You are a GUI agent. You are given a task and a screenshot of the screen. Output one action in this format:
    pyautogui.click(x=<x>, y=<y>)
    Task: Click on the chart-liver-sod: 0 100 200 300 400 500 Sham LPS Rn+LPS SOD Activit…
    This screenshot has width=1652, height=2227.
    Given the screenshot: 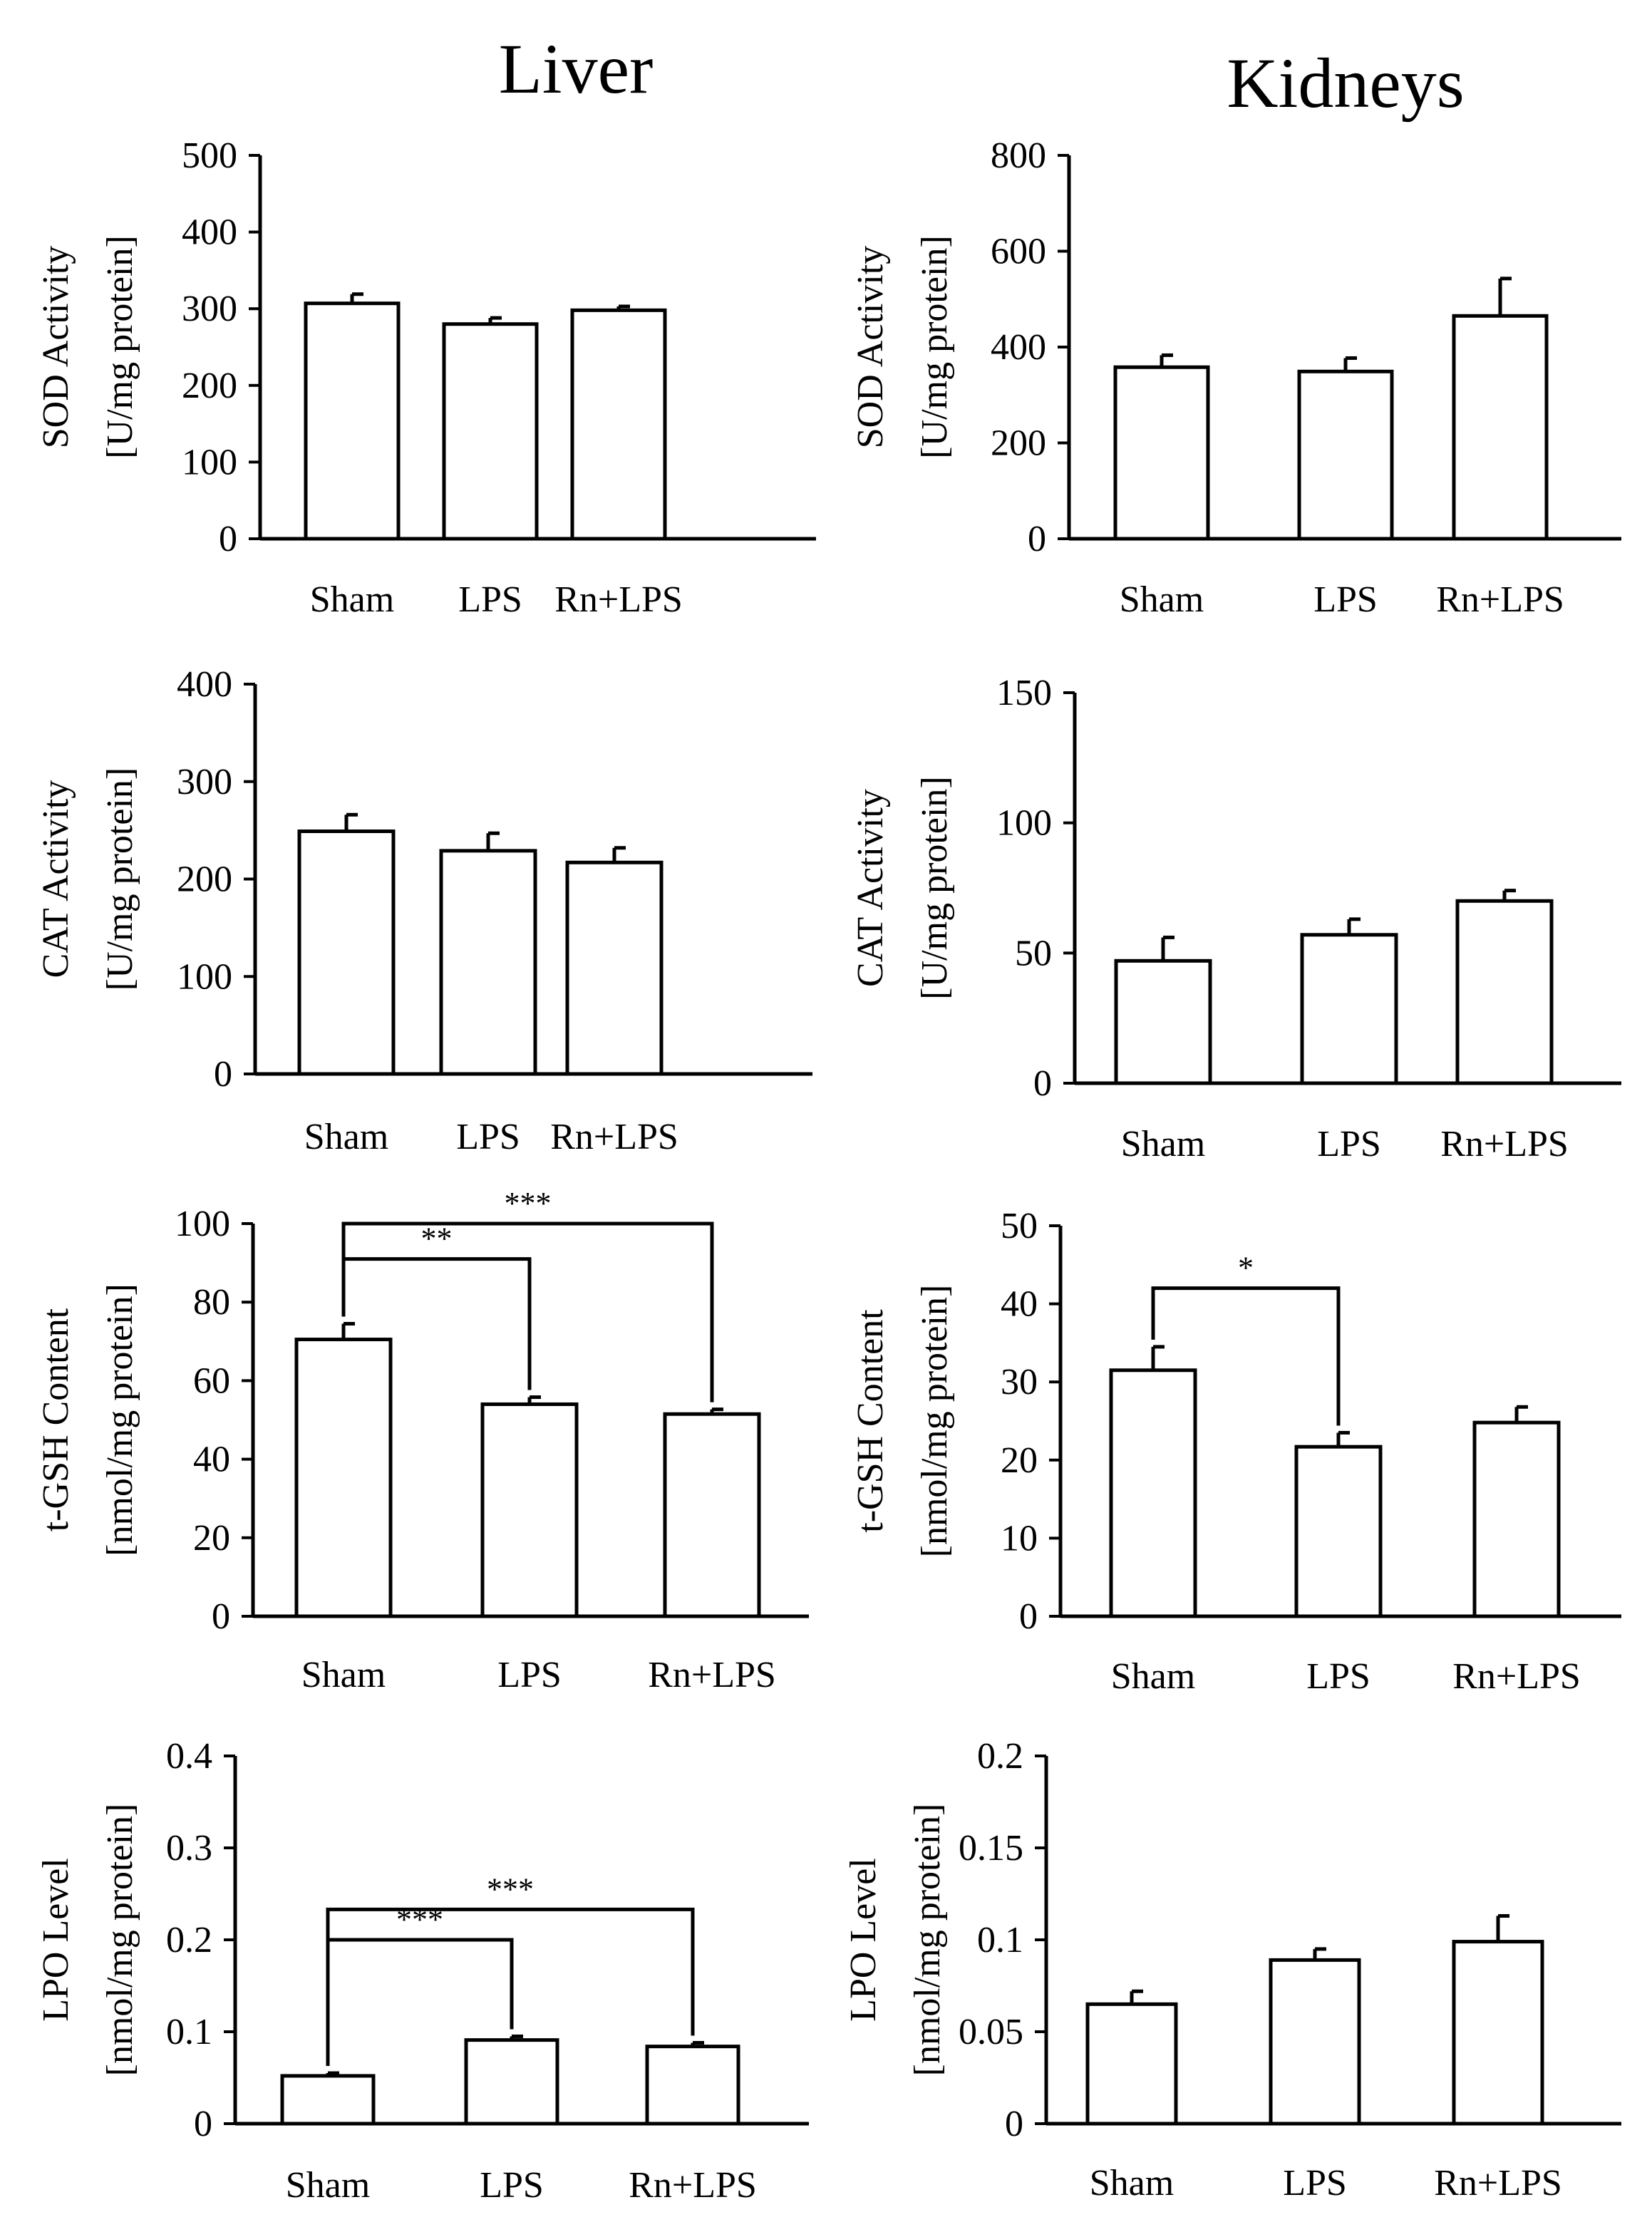 What is the action you would take?
    pyautogui.click(x=426, y=378)
    